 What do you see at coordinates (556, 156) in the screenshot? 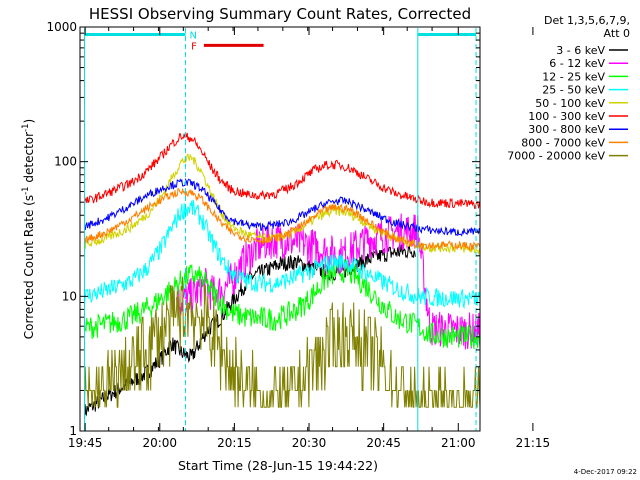
I see `legend-label-7000-20000-kev: 7000 - 20000 keV` at bounding box center [556, 156].